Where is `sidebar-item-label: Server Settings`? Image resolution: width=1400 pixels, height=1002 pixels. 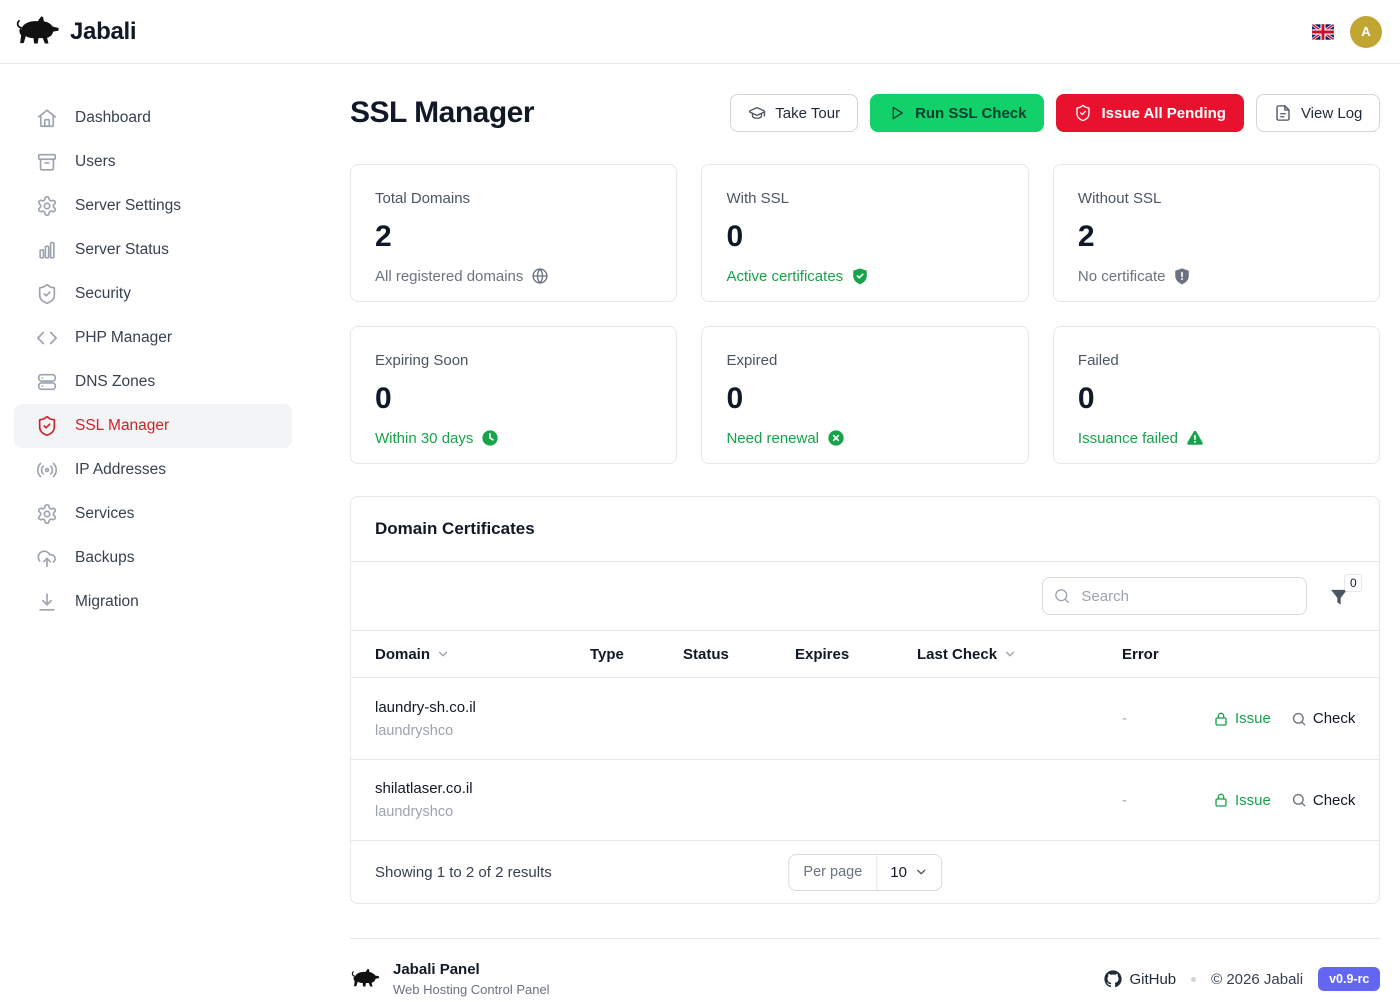
sidebar-item-label: Server Settings is located at coordinates (128, 205).